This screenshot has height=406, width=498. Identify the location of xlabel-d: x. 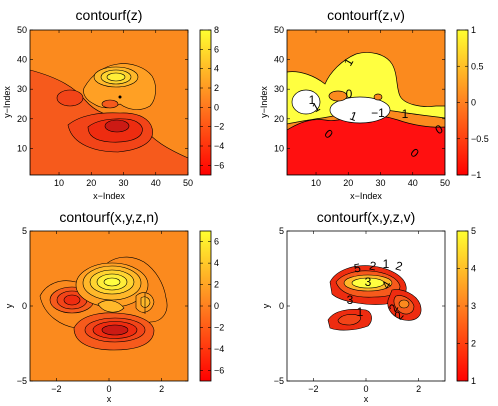
(366, 399).